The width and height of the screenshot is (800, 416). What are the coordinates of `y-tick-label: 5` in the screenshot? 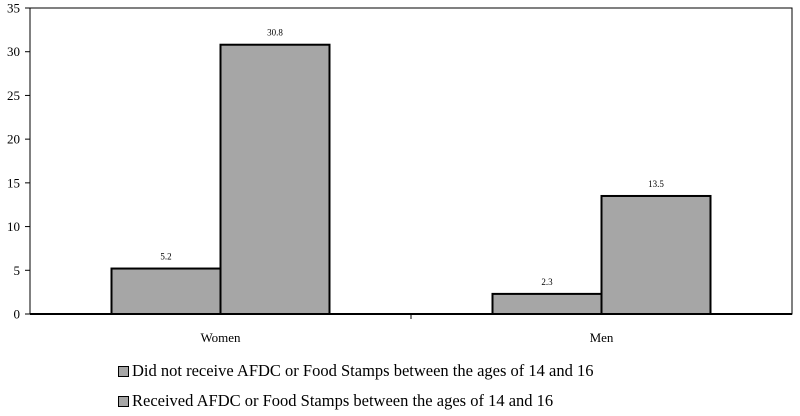 It's located at (17, 270).